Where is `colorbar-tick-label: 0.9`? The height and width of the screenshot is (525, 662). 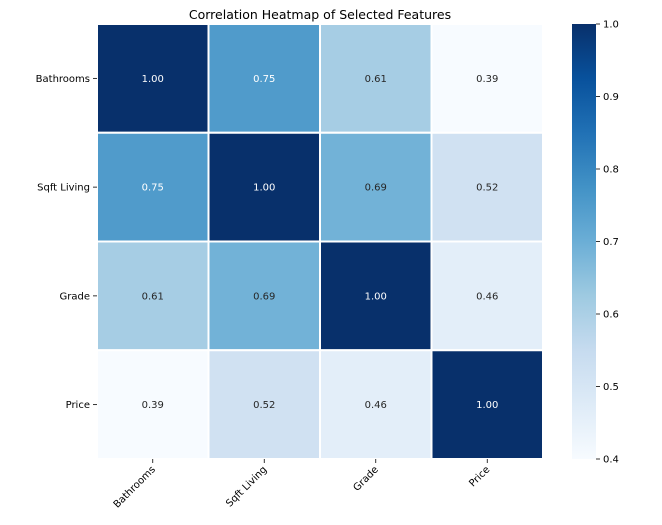
colorbar-tick-label: 0.9 is located at coordinates (611, 97).